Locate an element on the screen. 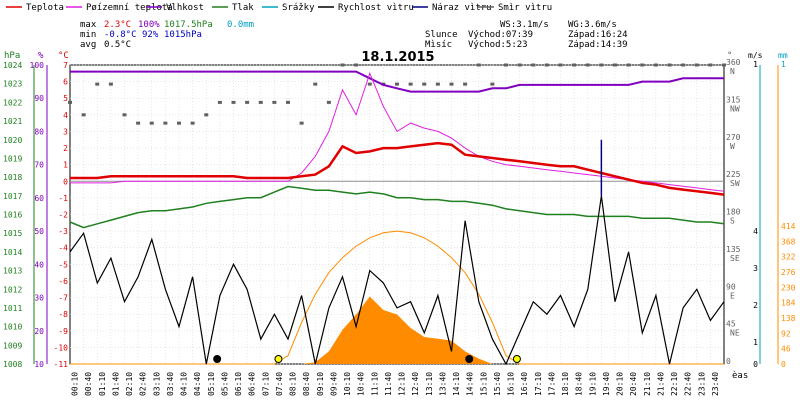 Image resolution: width=800 pixels, height=400 pixels. legend-item-5: Rychlost vìtru is located at coordinates (366, 8).